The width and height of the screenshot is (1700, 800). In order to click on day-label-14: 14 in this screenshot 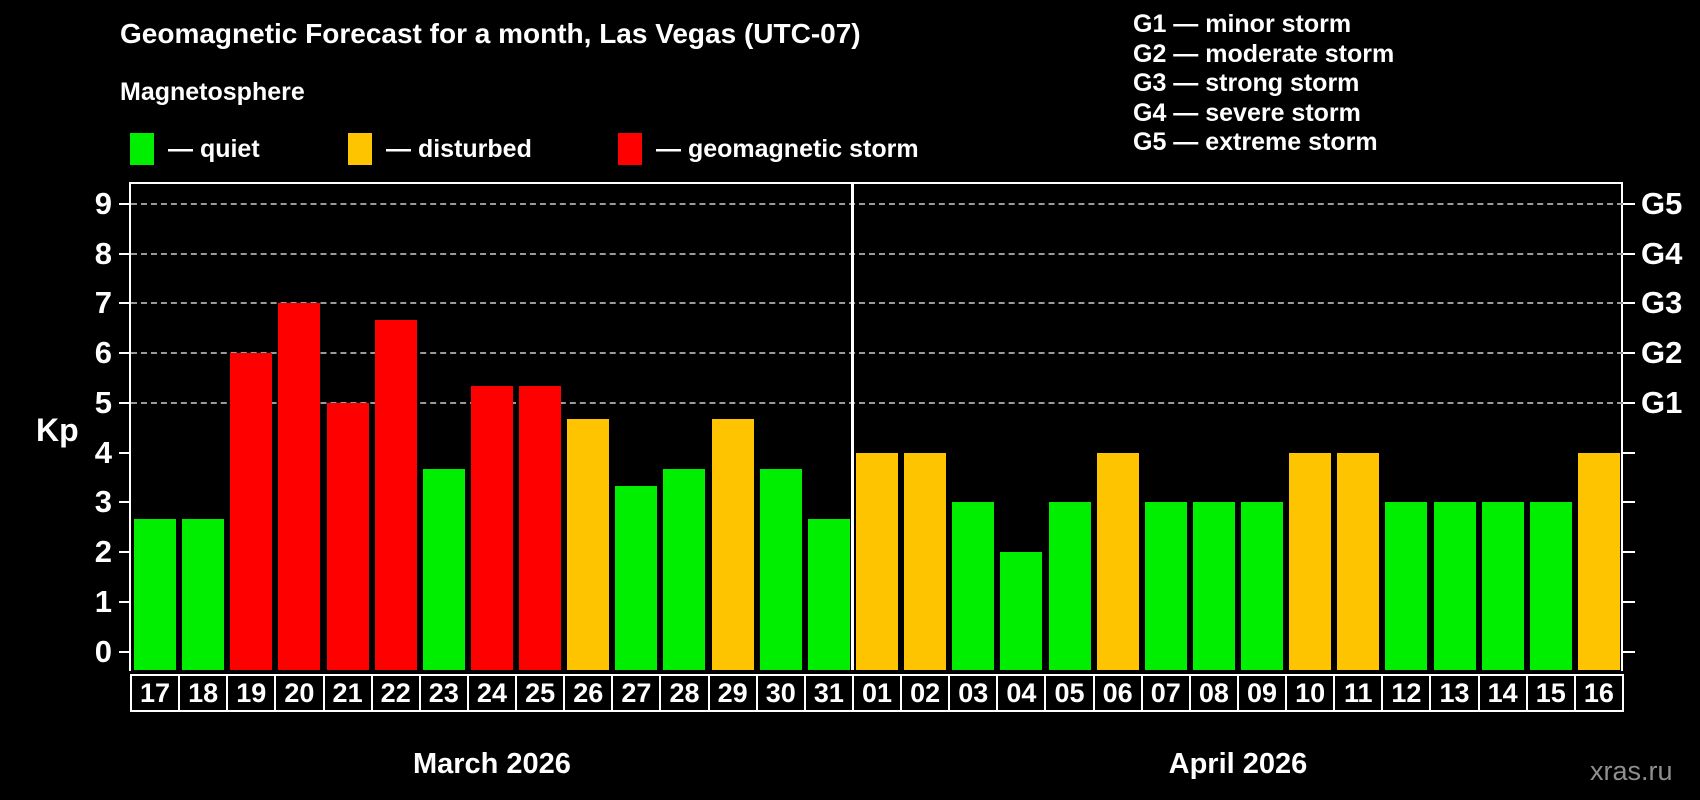, I will do `click(1502, 693)`.